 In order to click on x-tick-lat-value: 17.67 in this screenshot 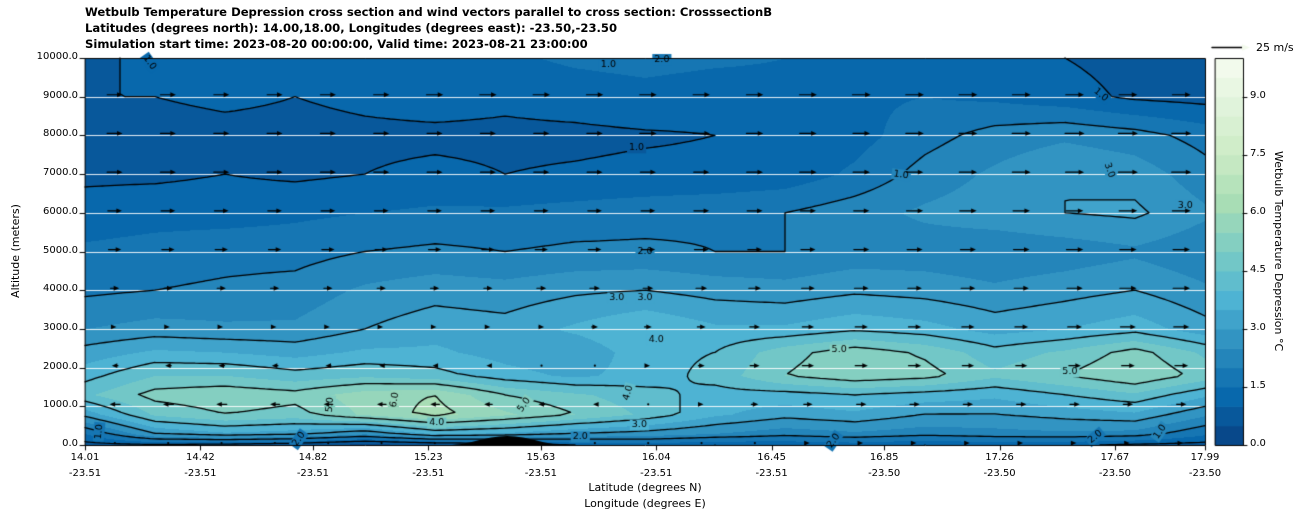, I will do `click(1115, 457)`.